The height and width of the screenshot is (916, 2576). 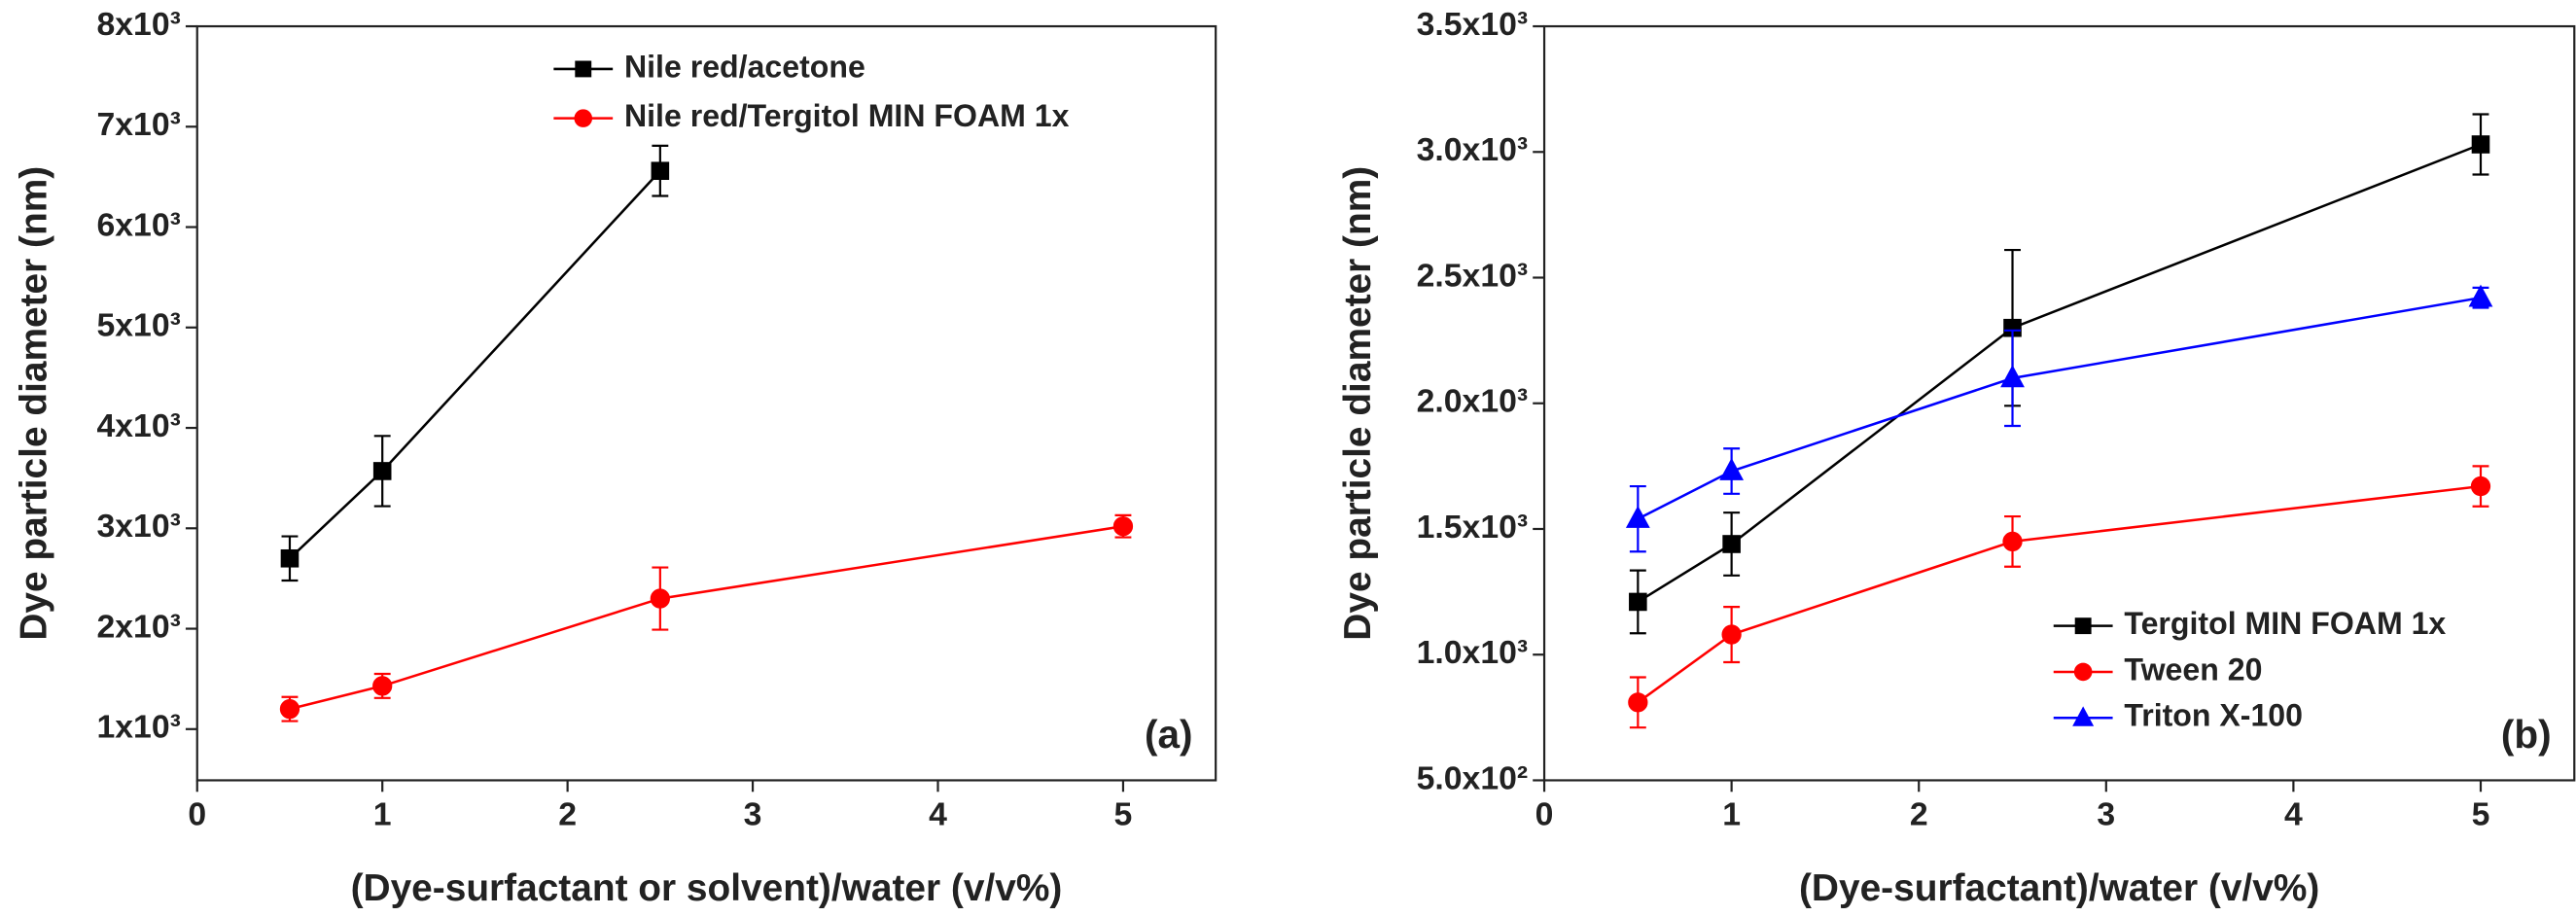 What do you see at coordinates (1473, 777) in the screenshot?
I see `y-tick-label: 5.0x10²` at bounding box center [1473, 777].